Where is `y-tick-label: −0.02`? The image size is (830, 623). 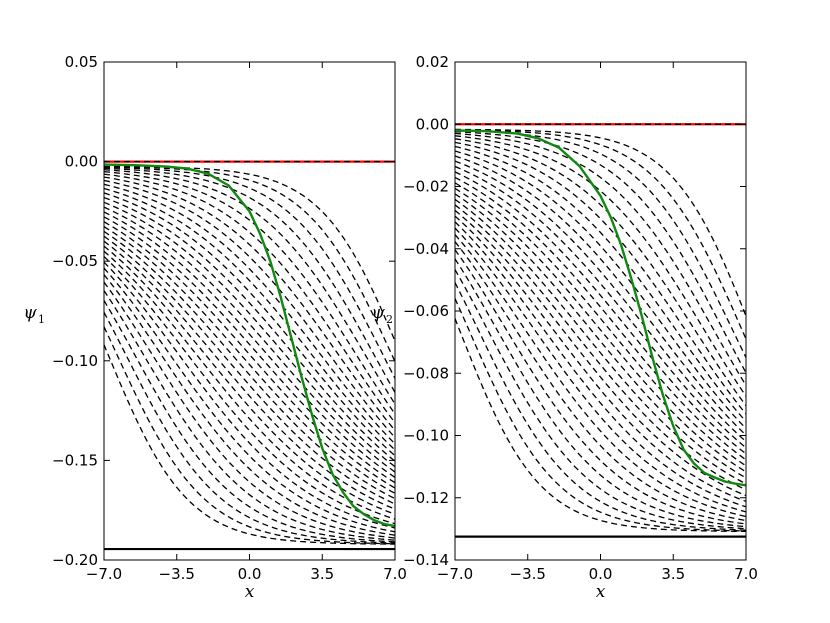
y-tick-label: −0.02 is located at coordinates (426, 187).